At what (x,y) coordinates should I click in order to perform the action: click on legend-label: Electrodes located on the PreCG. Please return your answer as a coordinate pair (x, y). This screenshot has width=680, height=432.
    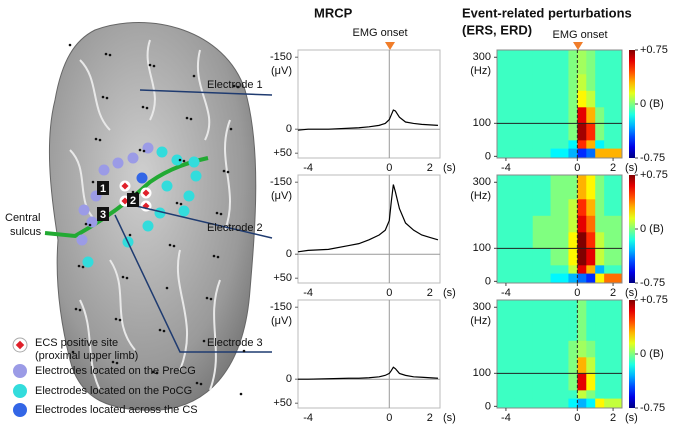
    Looking at the image, I should click on (115, 371).